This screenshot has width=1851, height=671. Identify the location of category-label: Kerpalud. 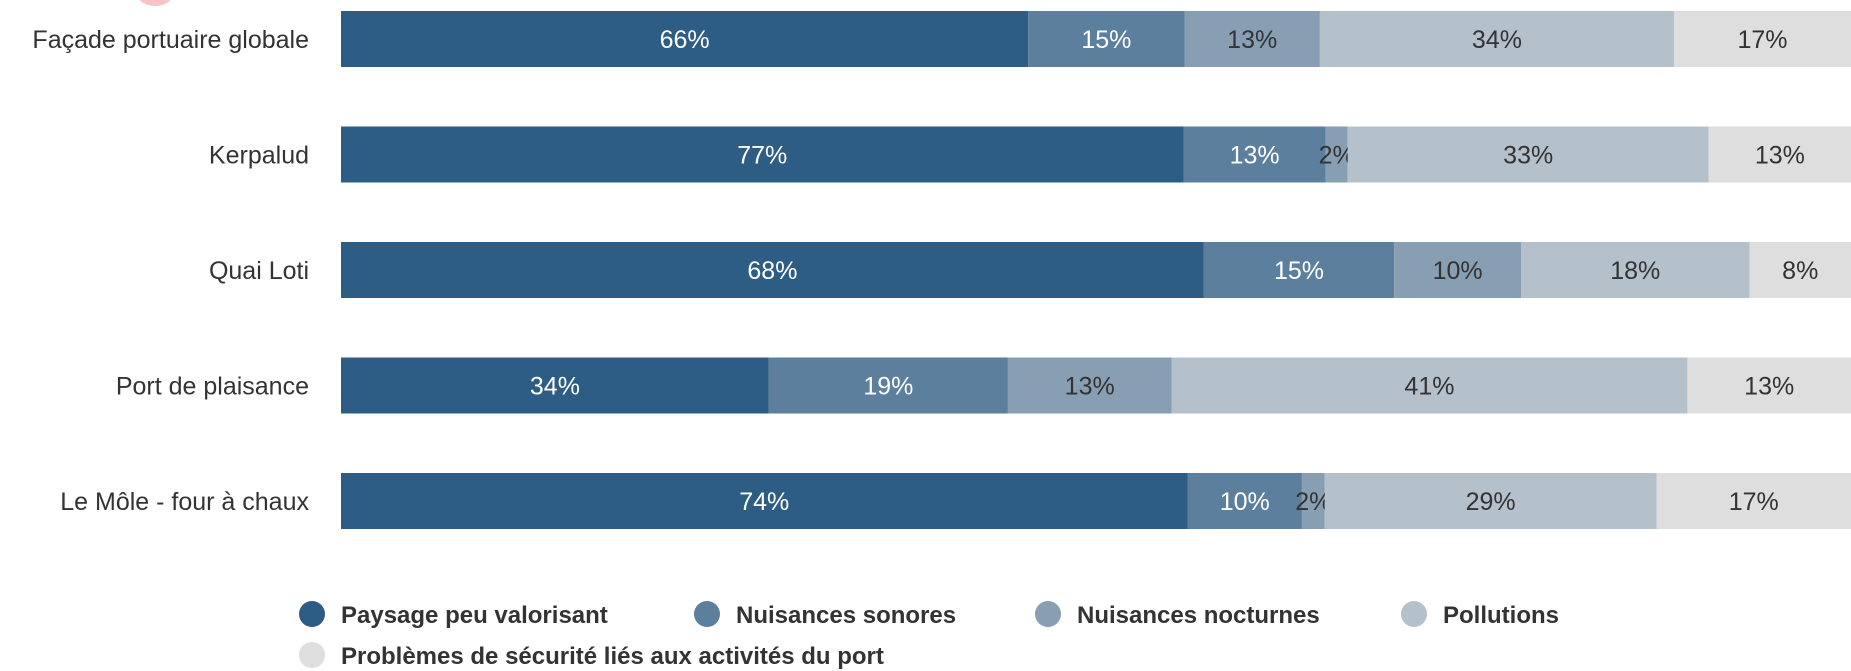
(259, 156).